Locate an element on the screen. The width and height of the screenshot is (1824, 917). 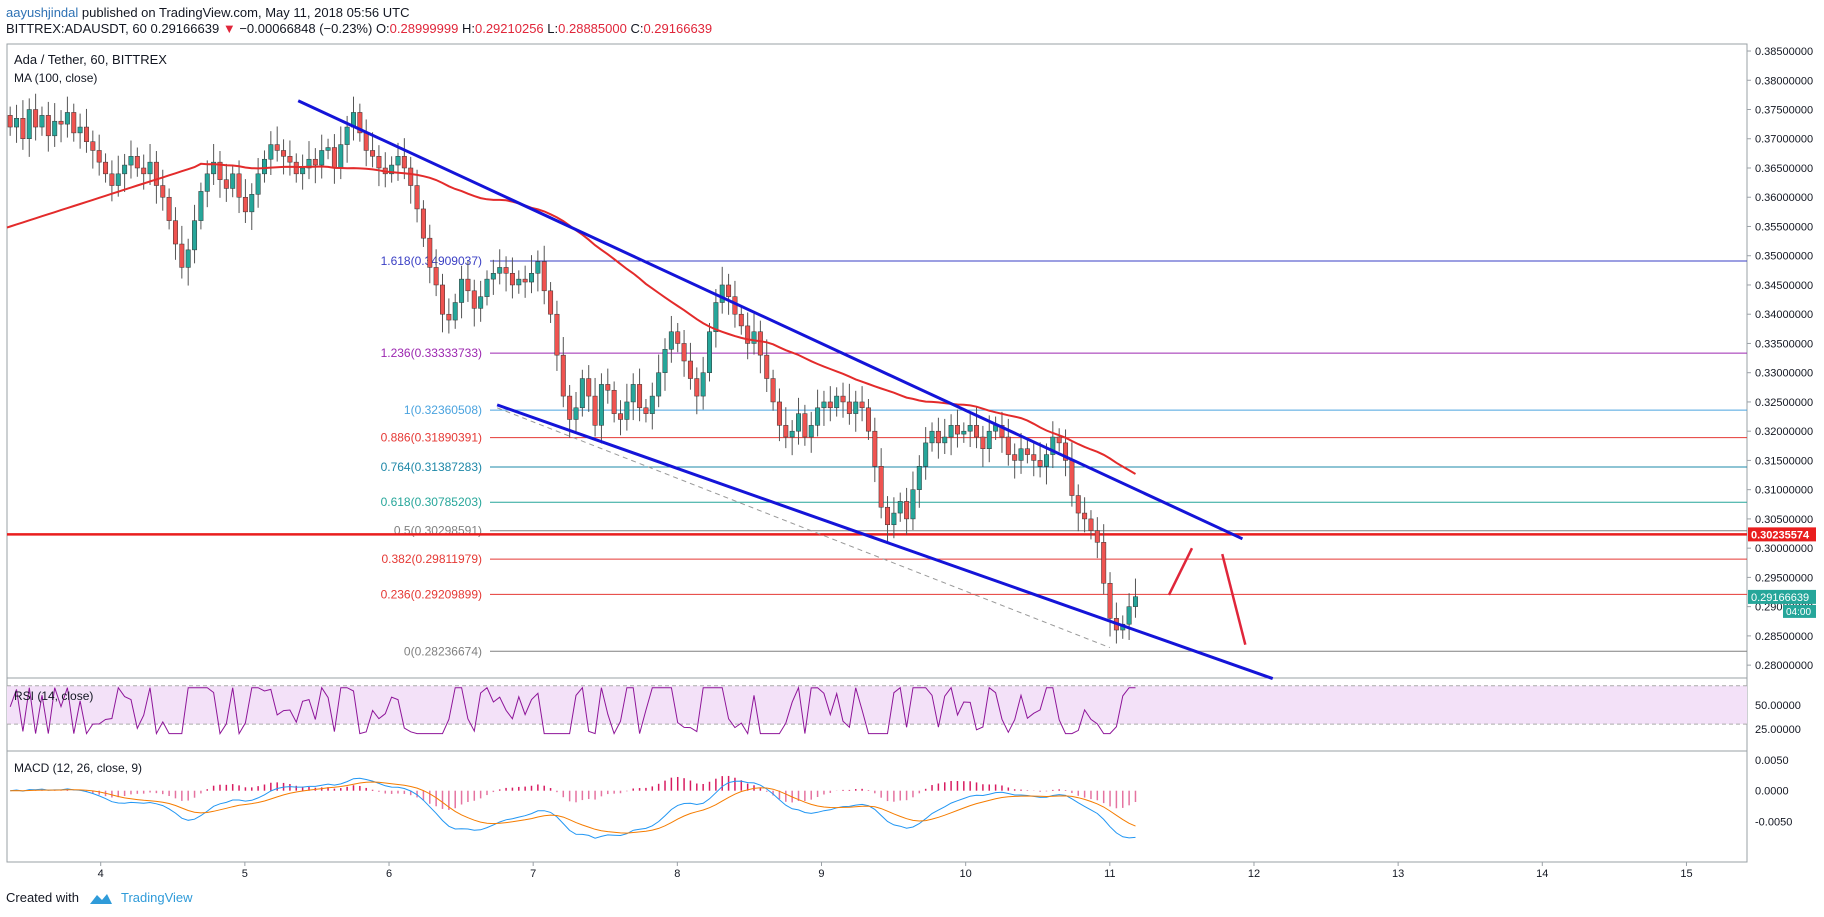
resistance-price-label: 0.30235574 is located at coordinates (1780, 535).